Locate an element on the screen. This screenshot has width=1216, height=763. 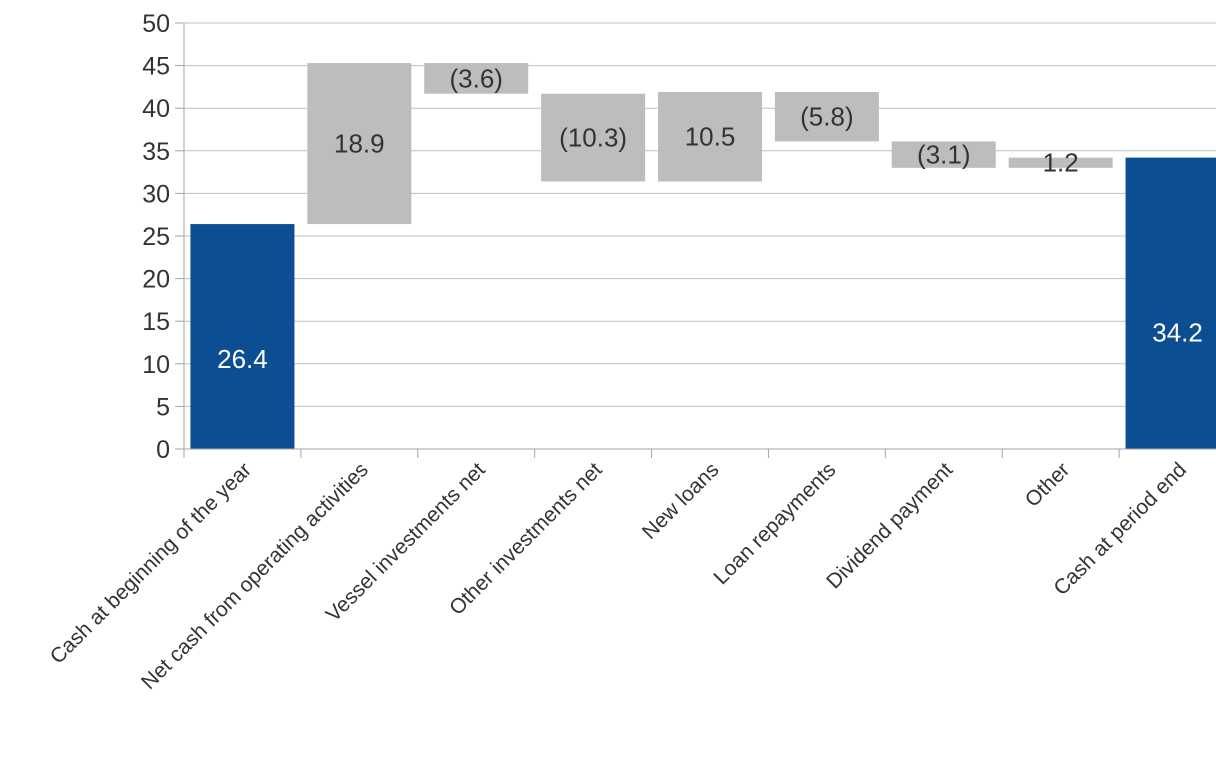
data-label: 34.2 is located at coordinates (1177, 332).